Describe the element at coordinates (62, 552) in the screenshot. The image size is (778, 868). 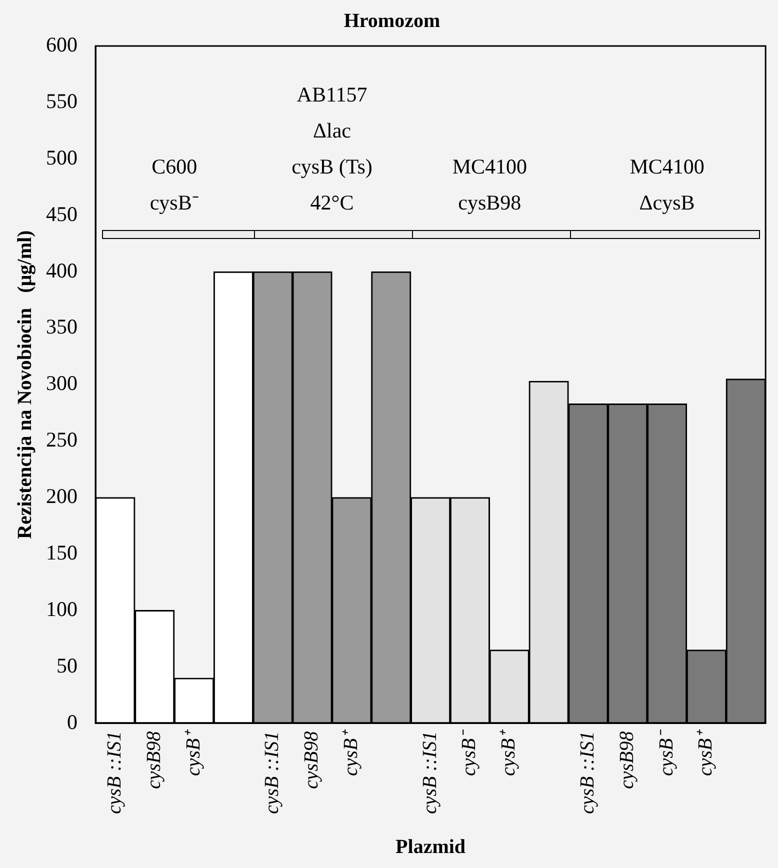
I see `y-tick-label: 150` at that location.